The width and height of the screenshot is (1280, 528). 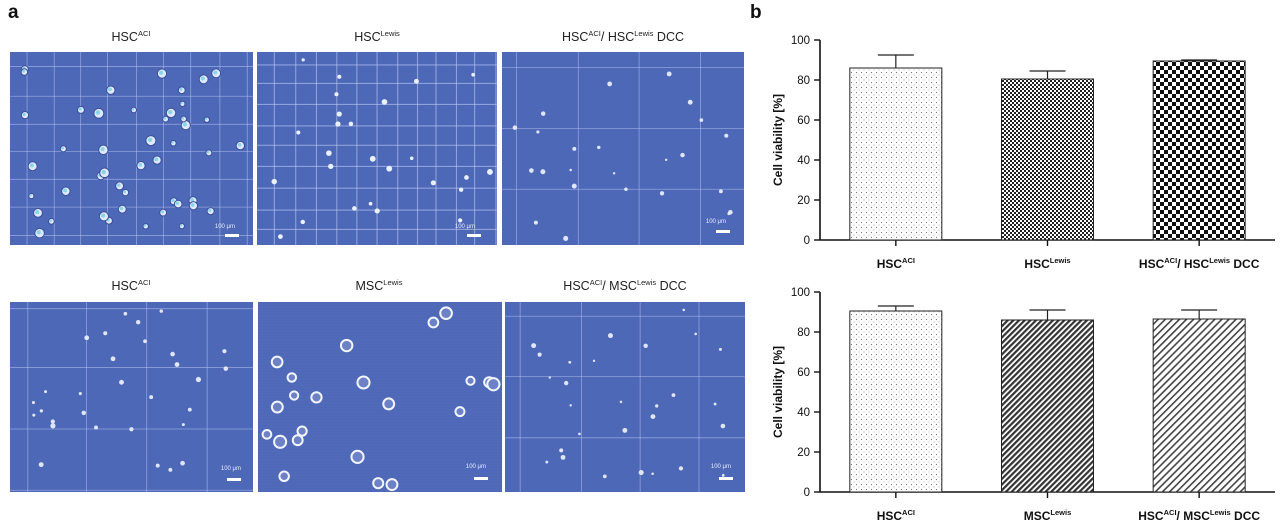 I want to click on micrograph-hsc-lewis: 100 μm, so click(x=377, y=148).